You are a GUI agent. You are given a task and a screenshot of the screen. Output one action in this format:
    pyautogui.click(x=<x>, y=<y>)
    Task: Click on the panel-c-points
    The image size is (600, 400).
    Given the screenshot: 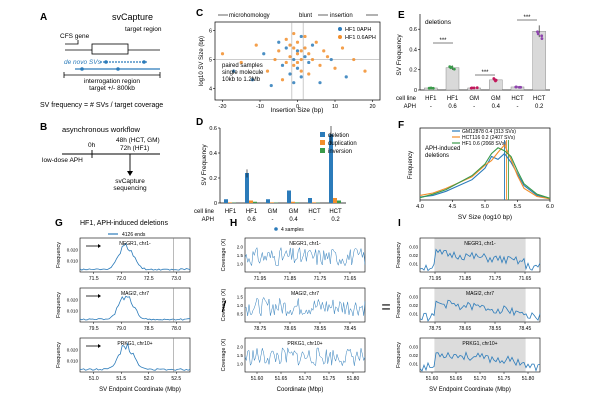 What is the action you would take?
    pyautogui.click(x=293, y=59)
    